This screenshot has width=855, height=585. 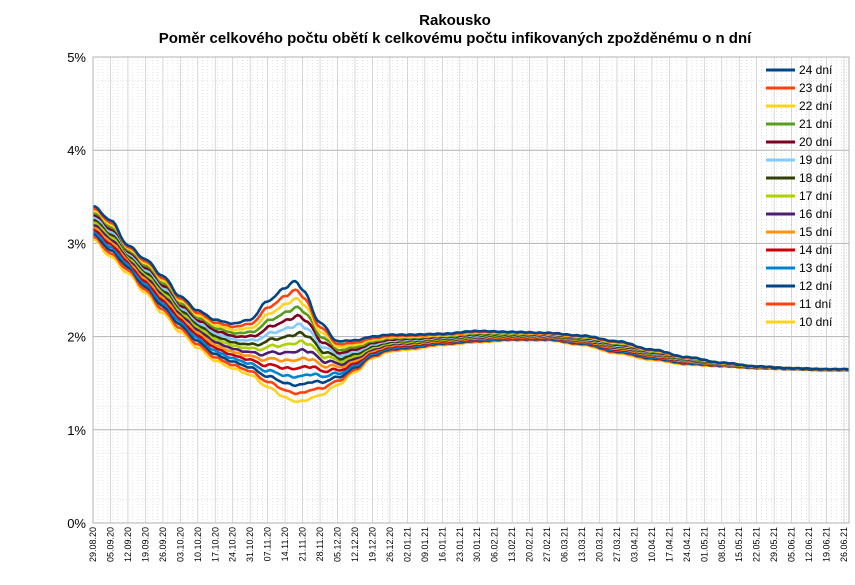 I want to click on x-tick-label: 17.04.21, so click(x=669, y=544).